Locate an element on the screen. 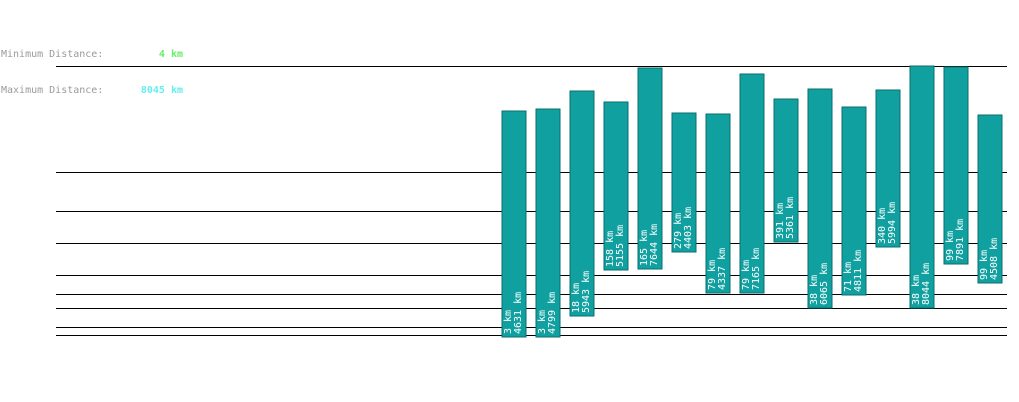 This screenshot has width=1019, height=402. bar-label-max: 4403 km is located at coordinates (688, 228).